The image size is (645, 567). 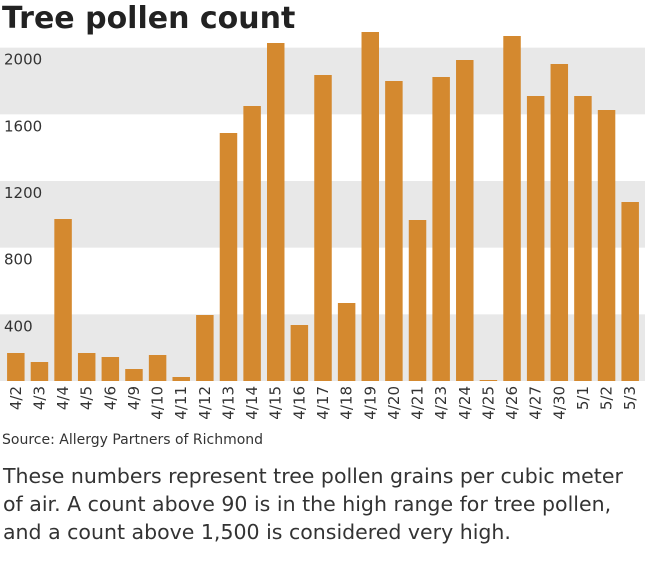 What do you see at coordinates (370, 403) in the screenshot?
I see `x-tick-label: 4/19` at bounding box center [370, 403].